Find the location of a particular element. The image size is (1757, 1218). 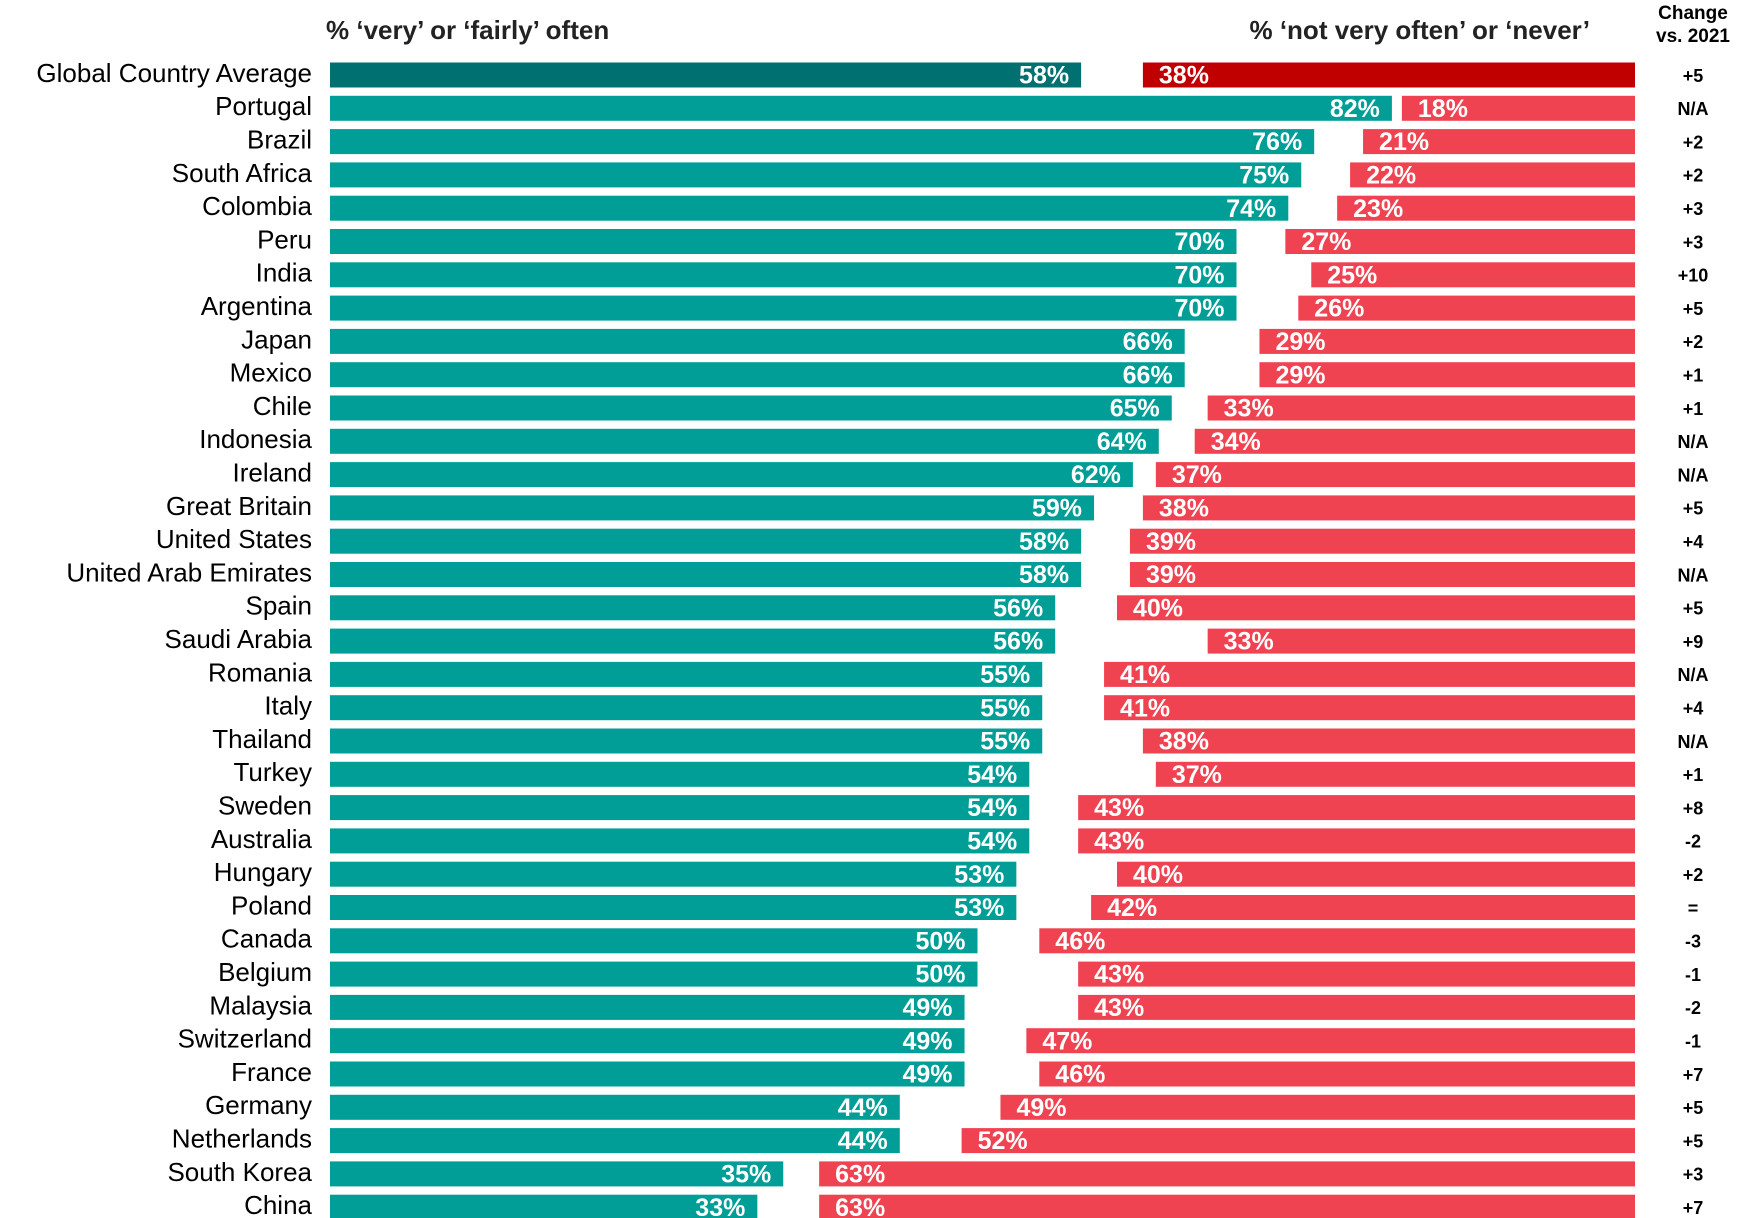

value-label: 22% is located at coordinates (1391, 176).